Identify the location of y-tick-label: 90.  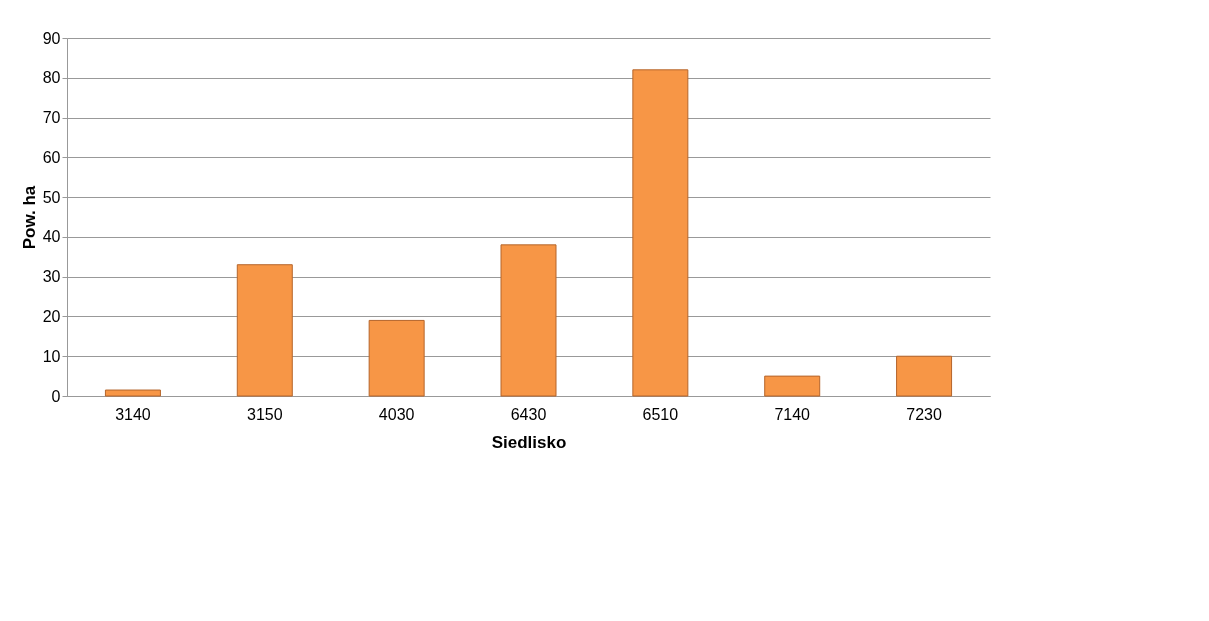
(51, 38).